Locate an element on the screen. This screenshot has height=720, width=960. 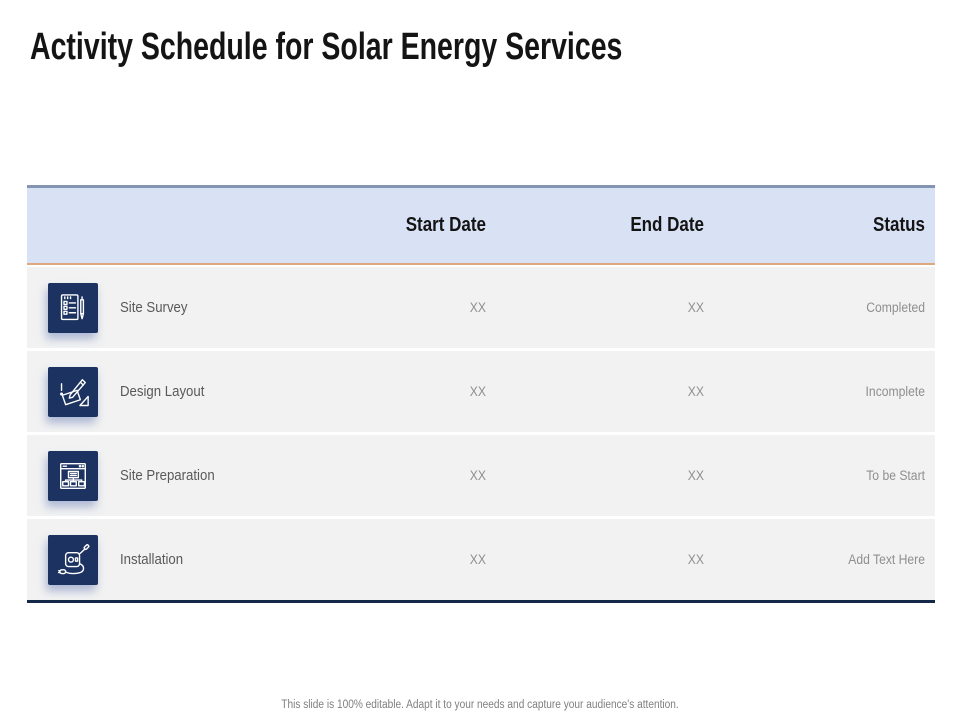
sitemap-window-icon is located at coordinates (73, 475).